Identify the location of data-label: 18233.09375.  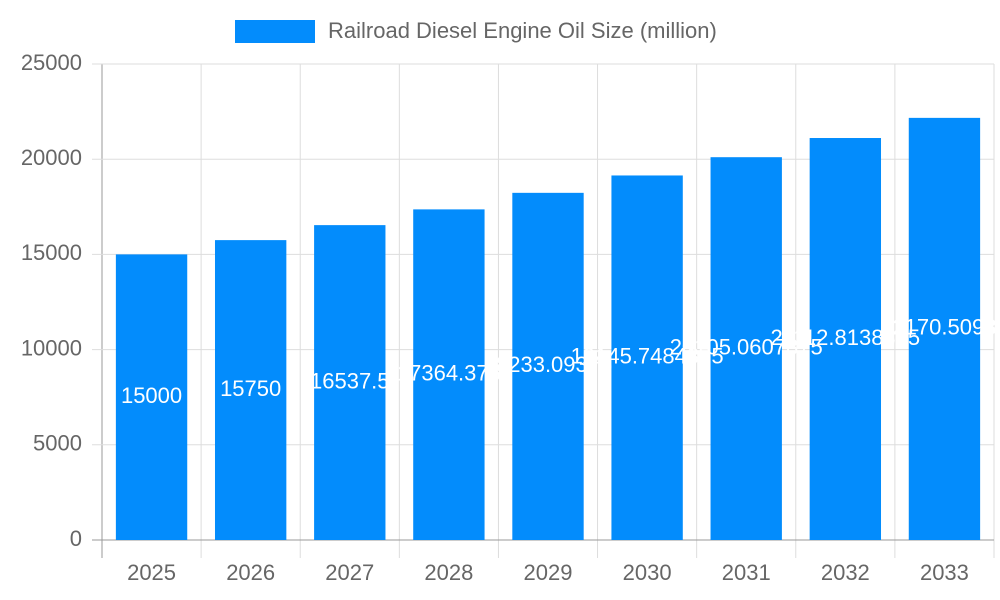
(548, 364).